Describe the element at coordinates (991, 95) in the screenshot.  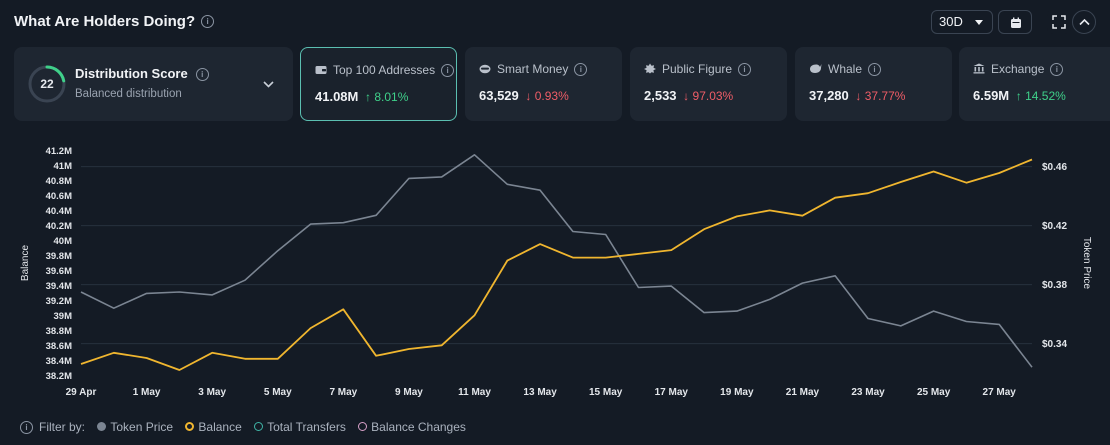
I see `card-value: 6.59M` at that location.